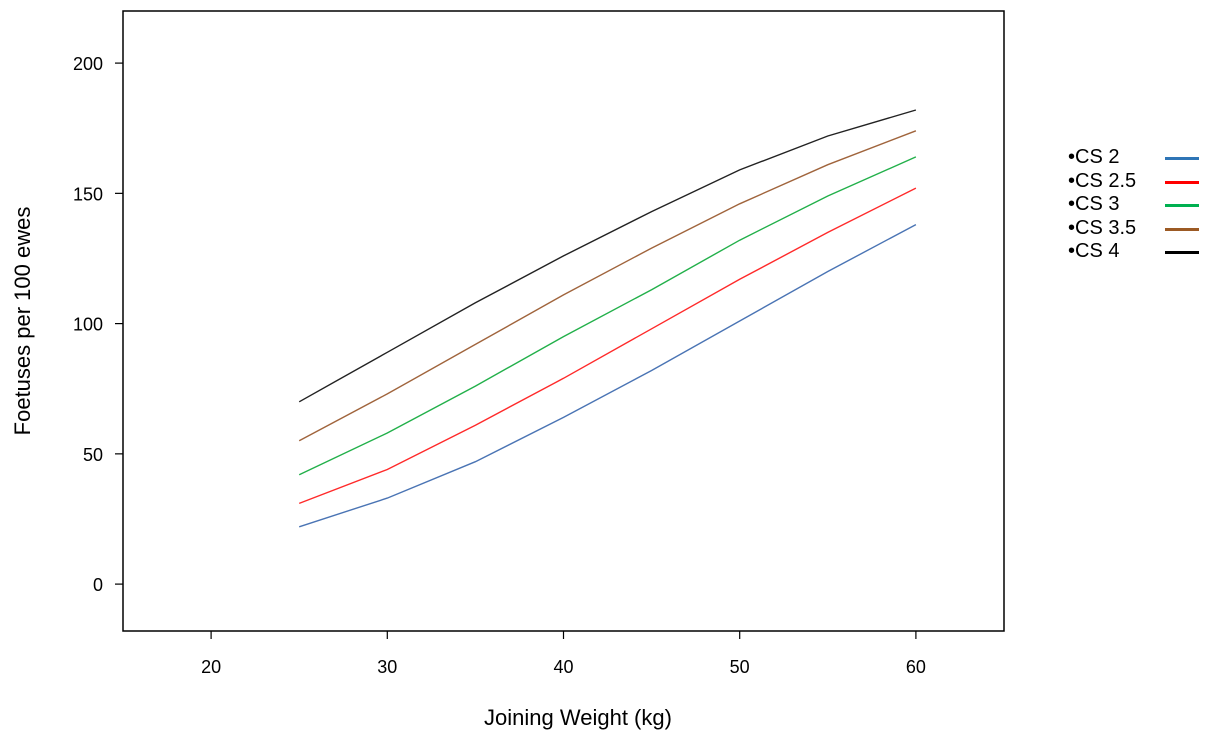  What do you see at coordinates (563, 654) in the screenshot?
I see `x-axis-ticks: 20 30 40 50 60` at bounding box center [563, 654].